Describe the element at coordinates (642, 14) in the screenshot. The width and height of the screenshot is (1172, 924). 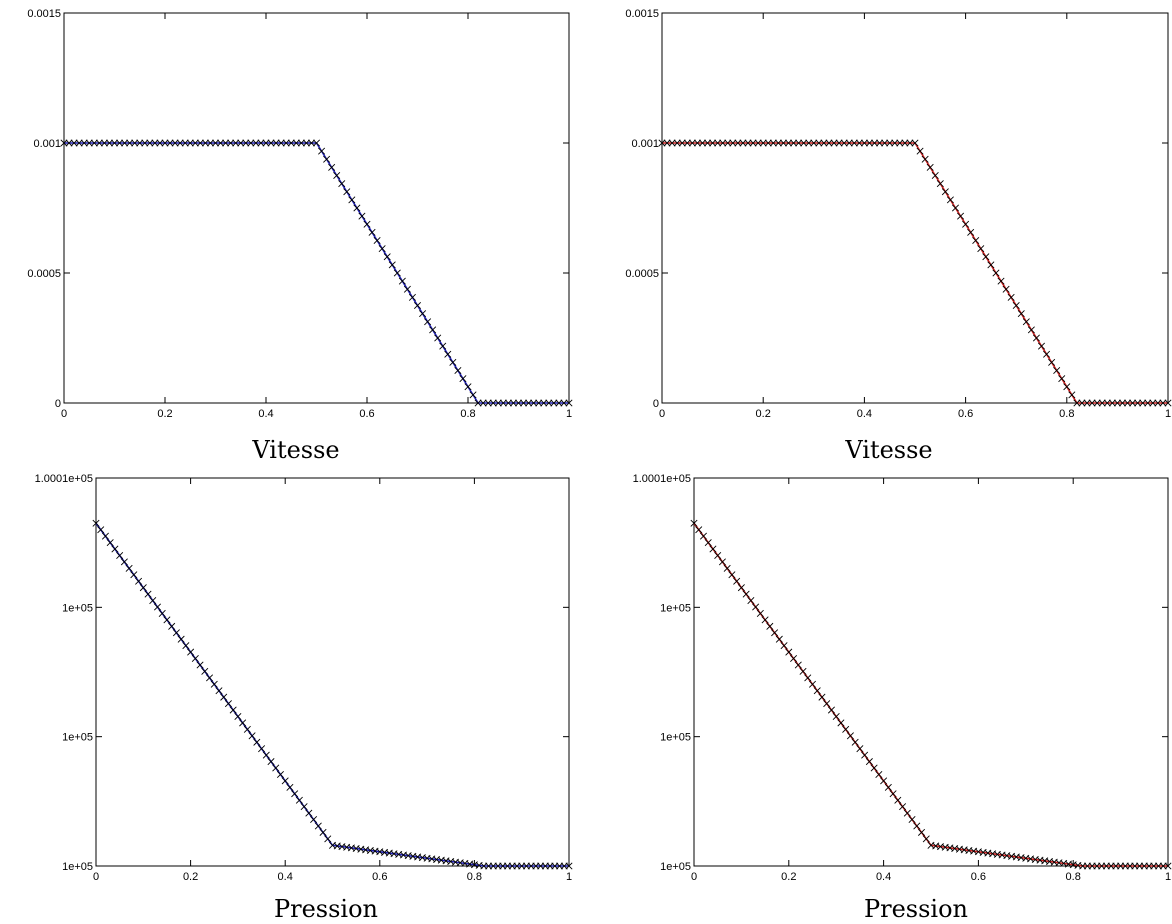
I see `y-tick-label: 0.0015` at that location.